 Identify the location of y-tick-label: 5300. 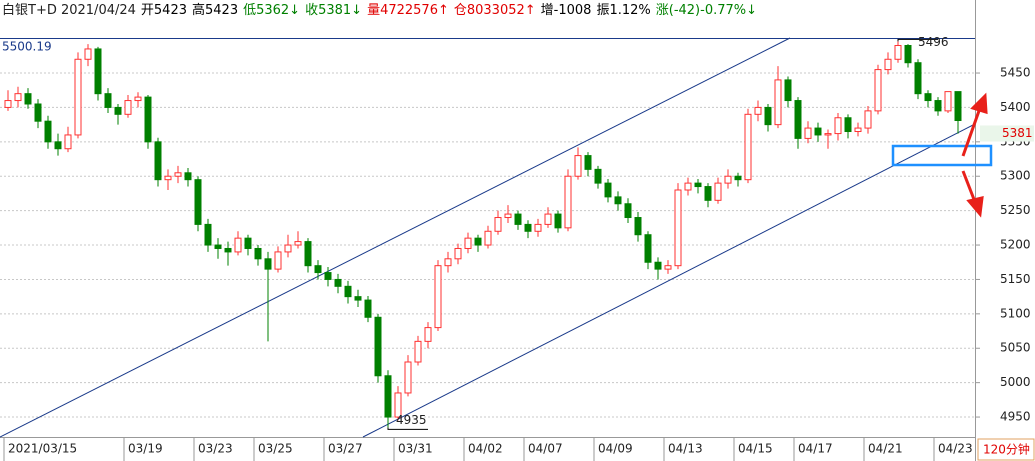
(1015, 176).